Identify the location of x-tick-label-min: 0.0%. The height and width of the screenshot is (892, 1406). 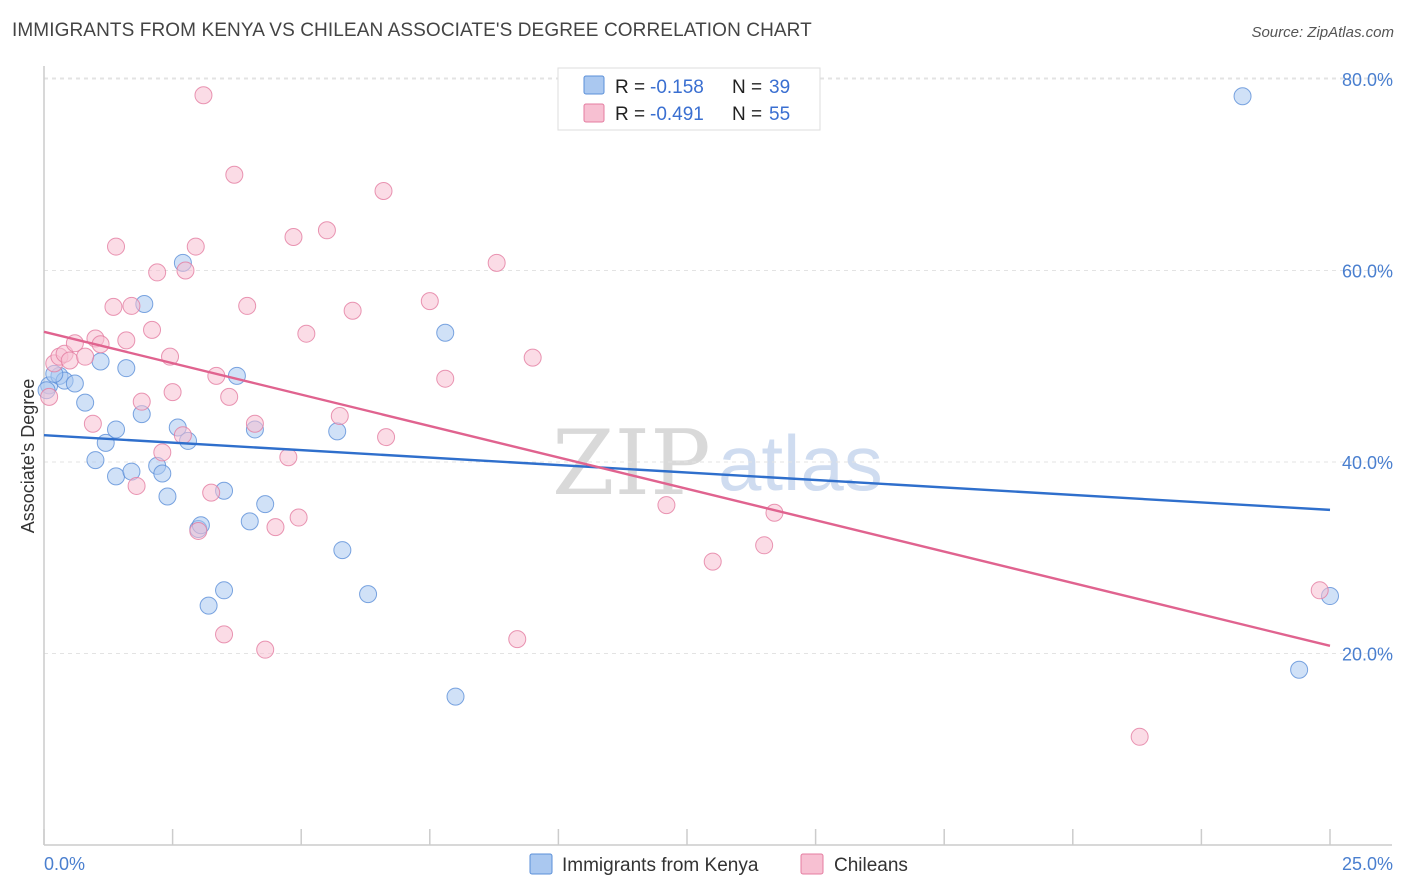
(64, 864).